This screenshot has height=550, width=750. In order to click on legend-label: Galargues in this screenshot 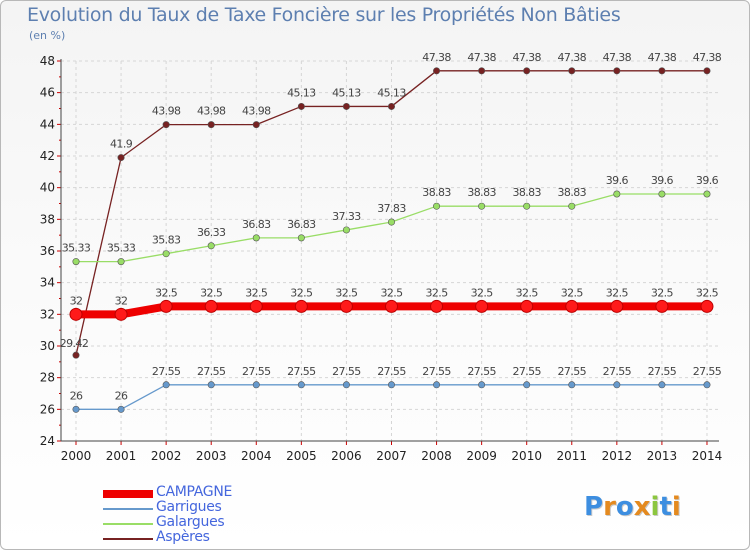, I will do `click(190, 522)`.